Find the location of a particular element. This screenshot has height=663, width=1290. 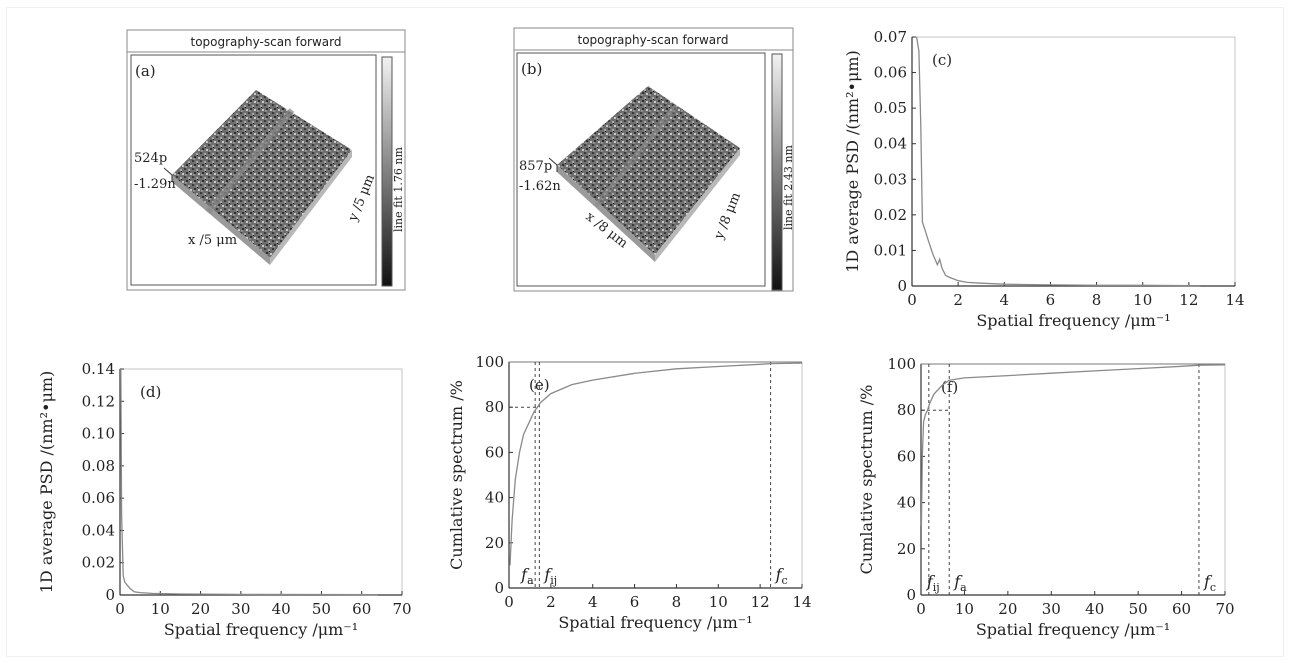

afm-a-plot-frame is located at coordinates (253, 170).